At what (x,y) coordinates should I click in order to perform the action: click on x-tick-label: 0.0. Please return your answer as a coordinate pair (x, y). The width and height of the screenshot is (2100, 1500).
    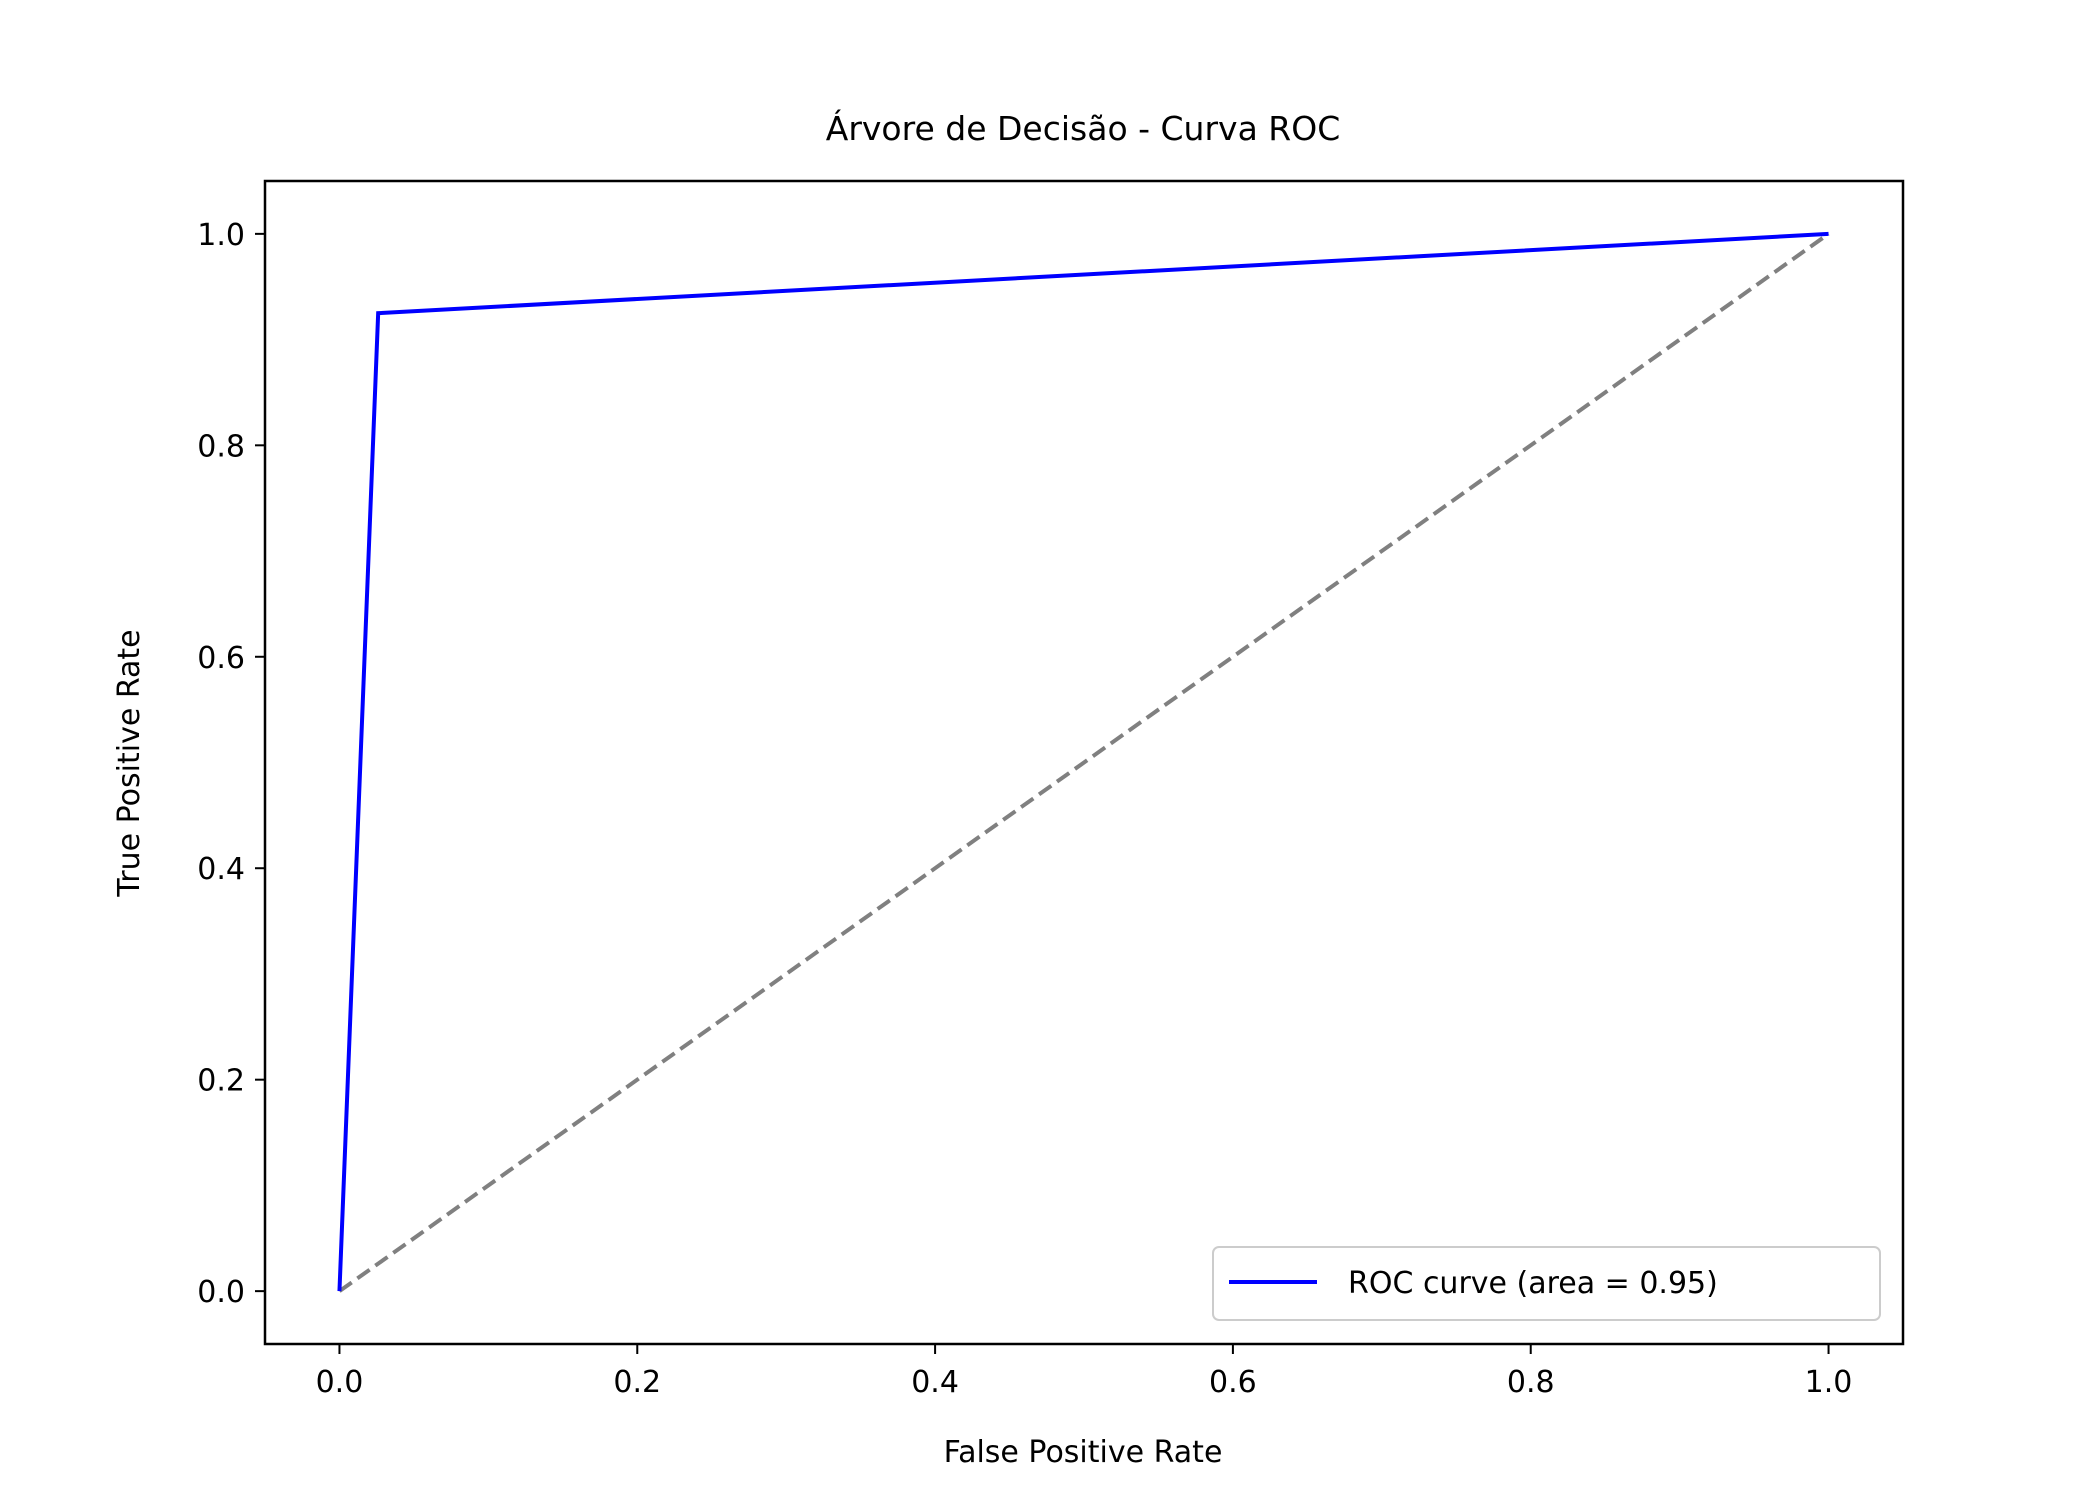
    Looking at the image, I should click on (340, 1382).